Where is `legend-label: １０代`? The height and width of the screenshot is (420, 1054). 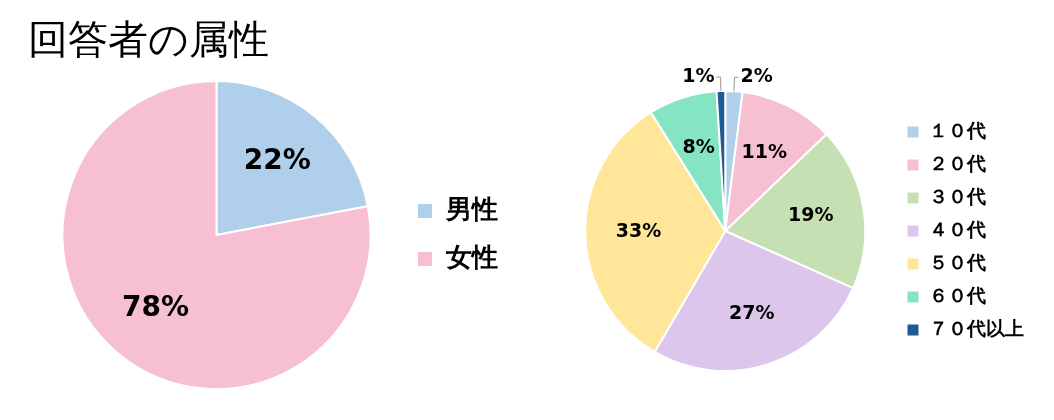 legend-label: １０代 is located at coordinates (957, 129).